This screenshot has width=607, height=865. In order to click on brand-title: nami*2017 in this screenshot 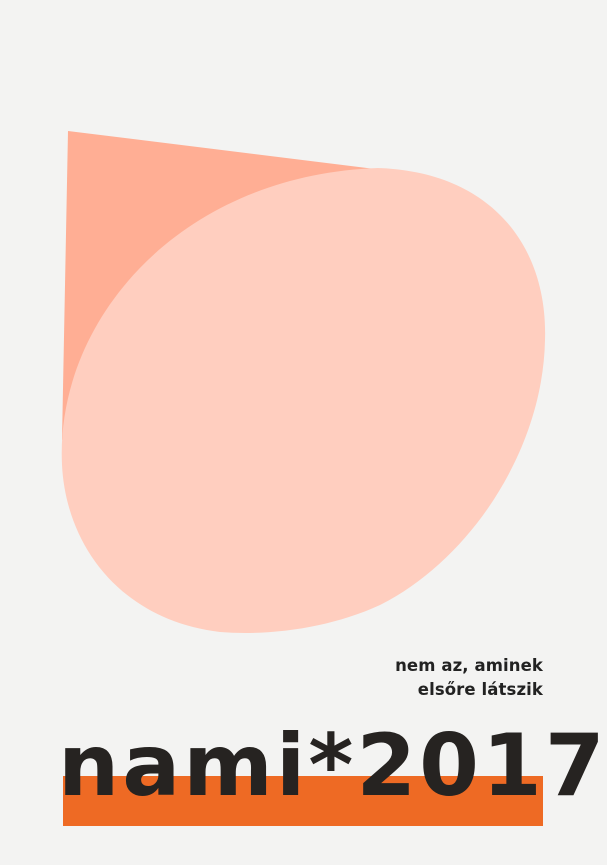, I will do `click(332, 766)`.